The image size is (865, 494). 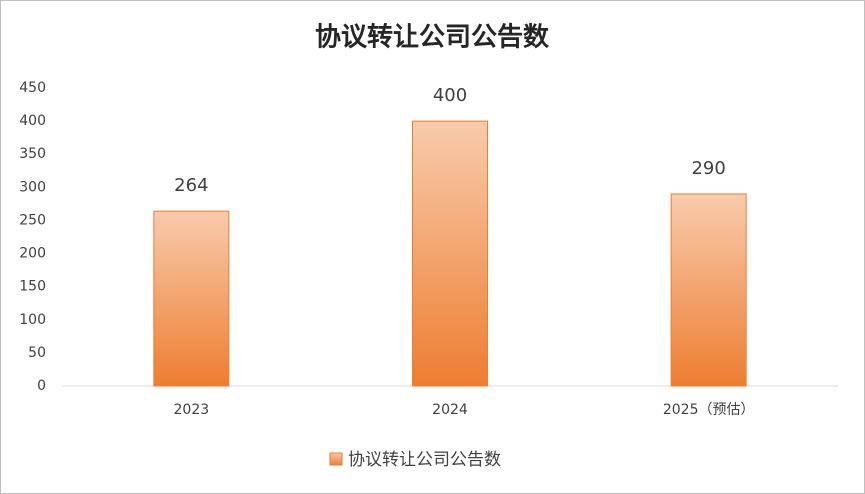 I want to click on y-tick-label: 100, so click(x=32, y=320).